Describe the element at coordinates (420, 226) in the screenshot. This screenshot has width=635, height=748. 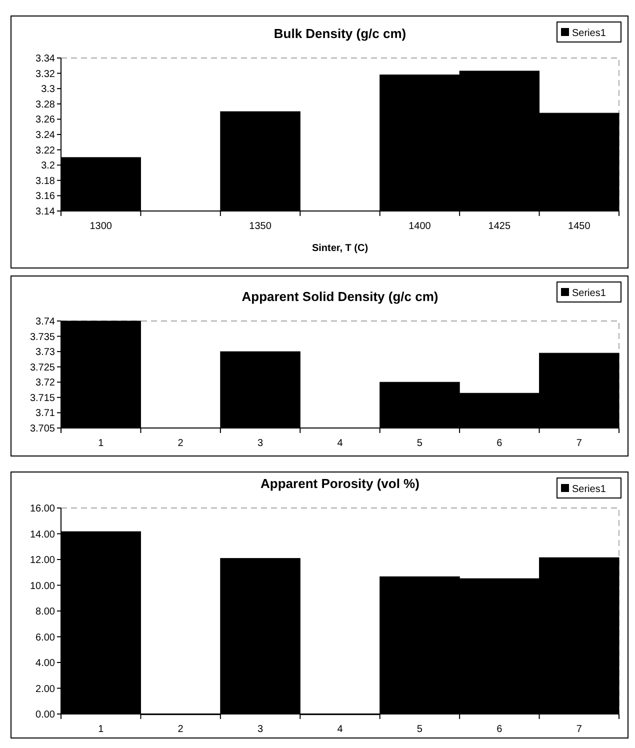
I see `x-tick-label: 1400` at that location.